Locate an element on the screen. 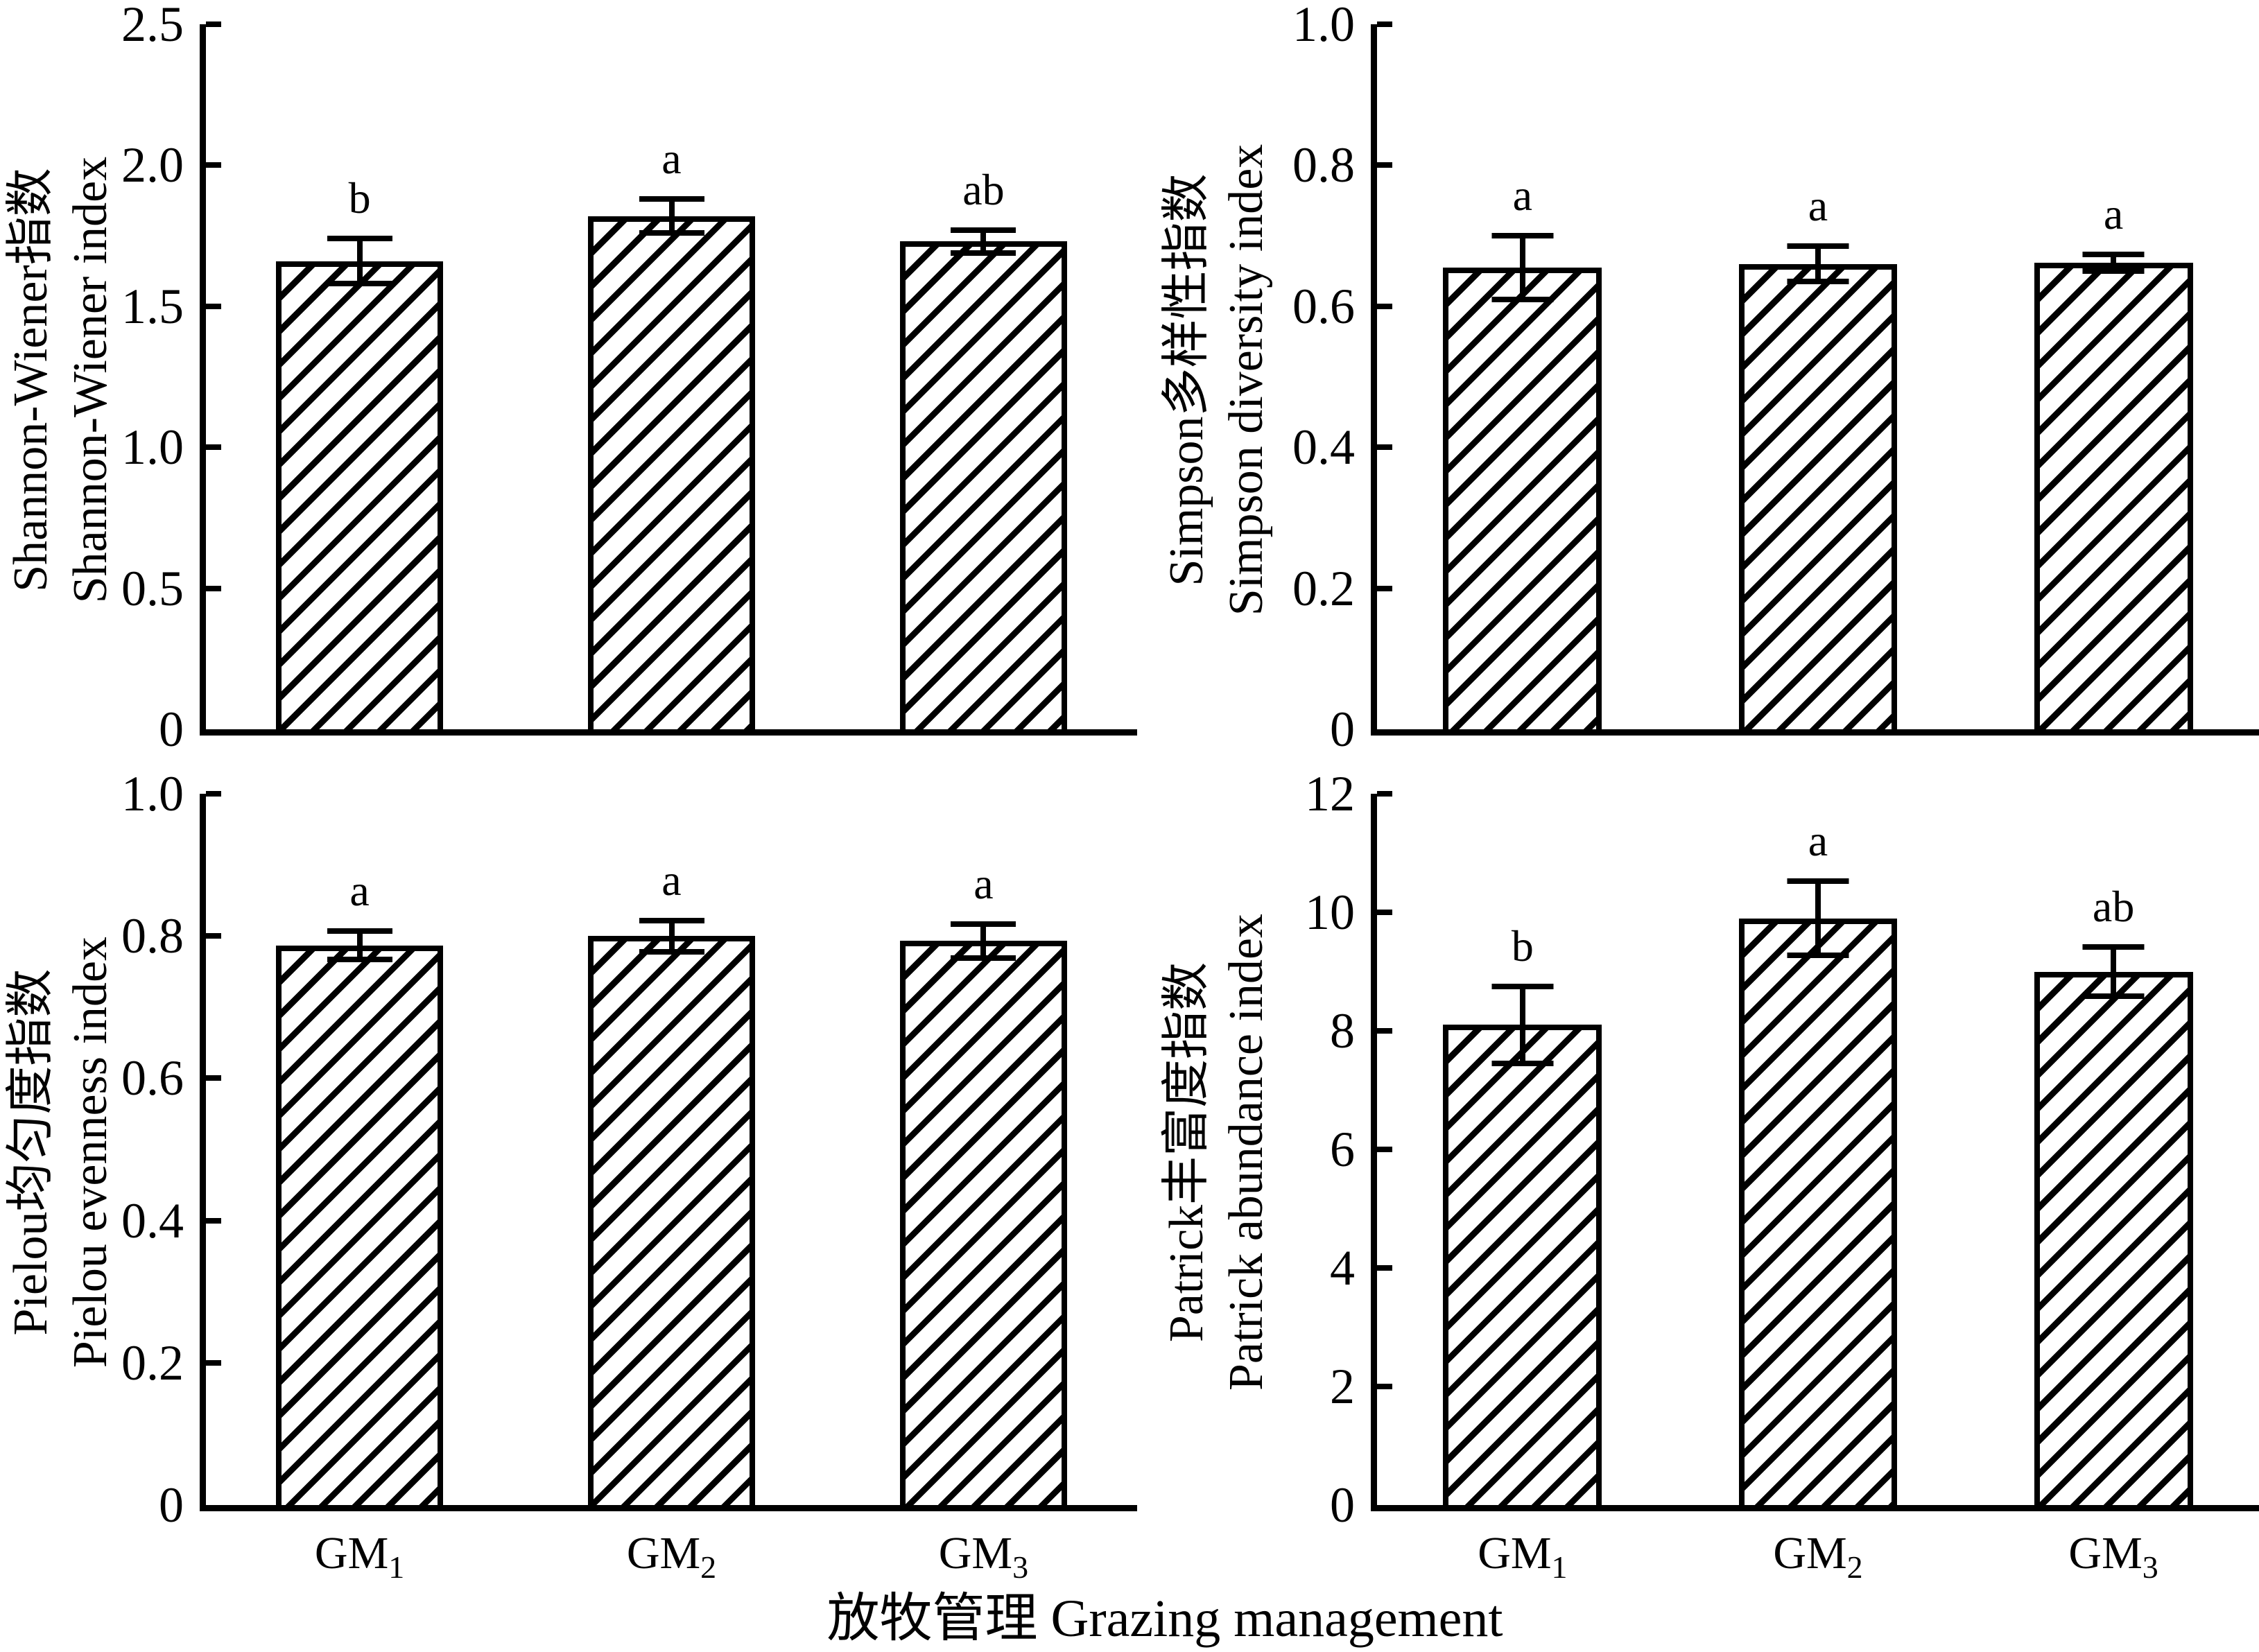 The width and height of the screenshot is (2259, 1652). y-axis-title-simpson-en: Simpson diversity index is located at coordinates (1246, 380).